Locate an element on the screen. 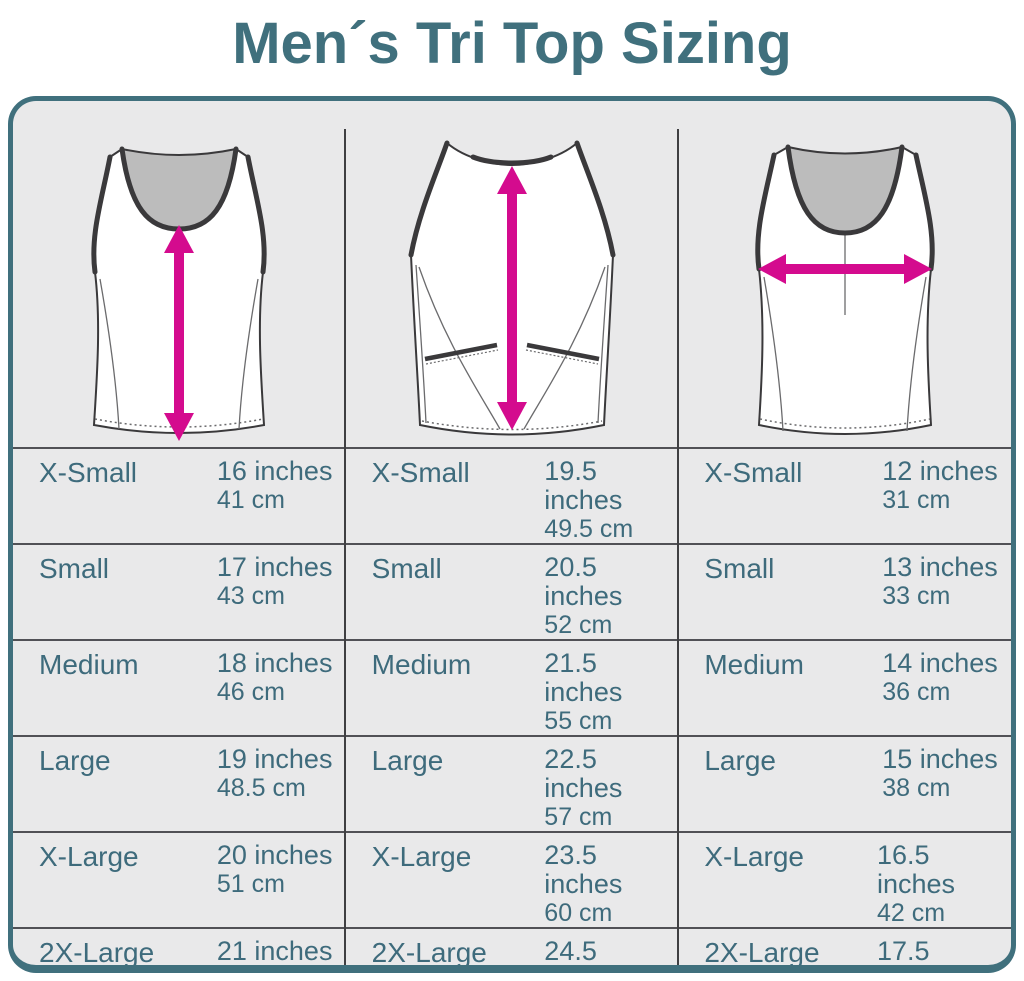 The image size is (1024, 981). inches-value: 19 inches is located at coordinates (274, 759).